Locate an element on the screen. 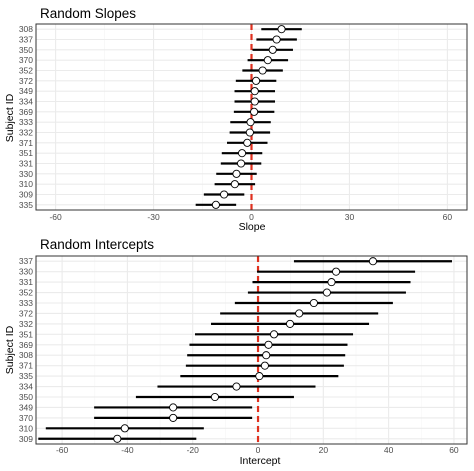  x-axis-title: Slope is located at coordinates (252, 227).